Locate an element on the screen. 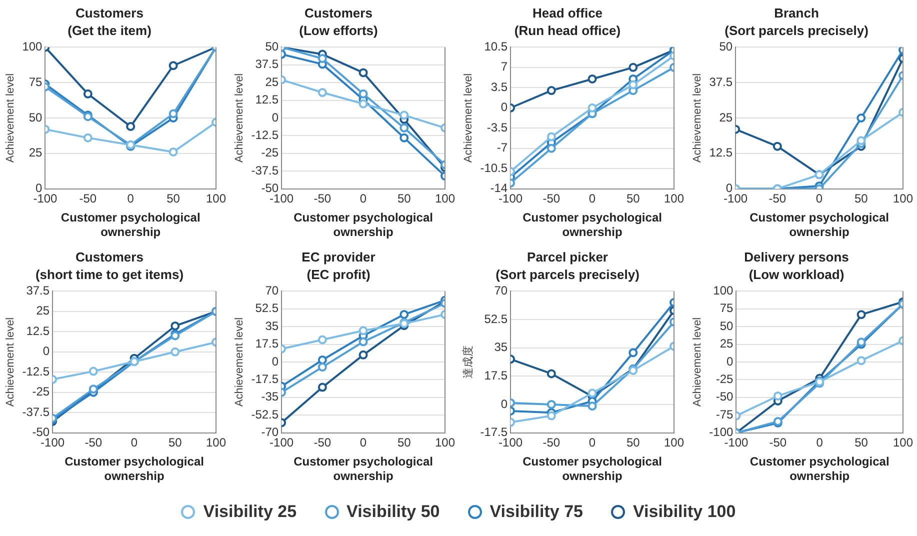  chart-subtitle: (Get the item) is located at coordinates (110, 30).